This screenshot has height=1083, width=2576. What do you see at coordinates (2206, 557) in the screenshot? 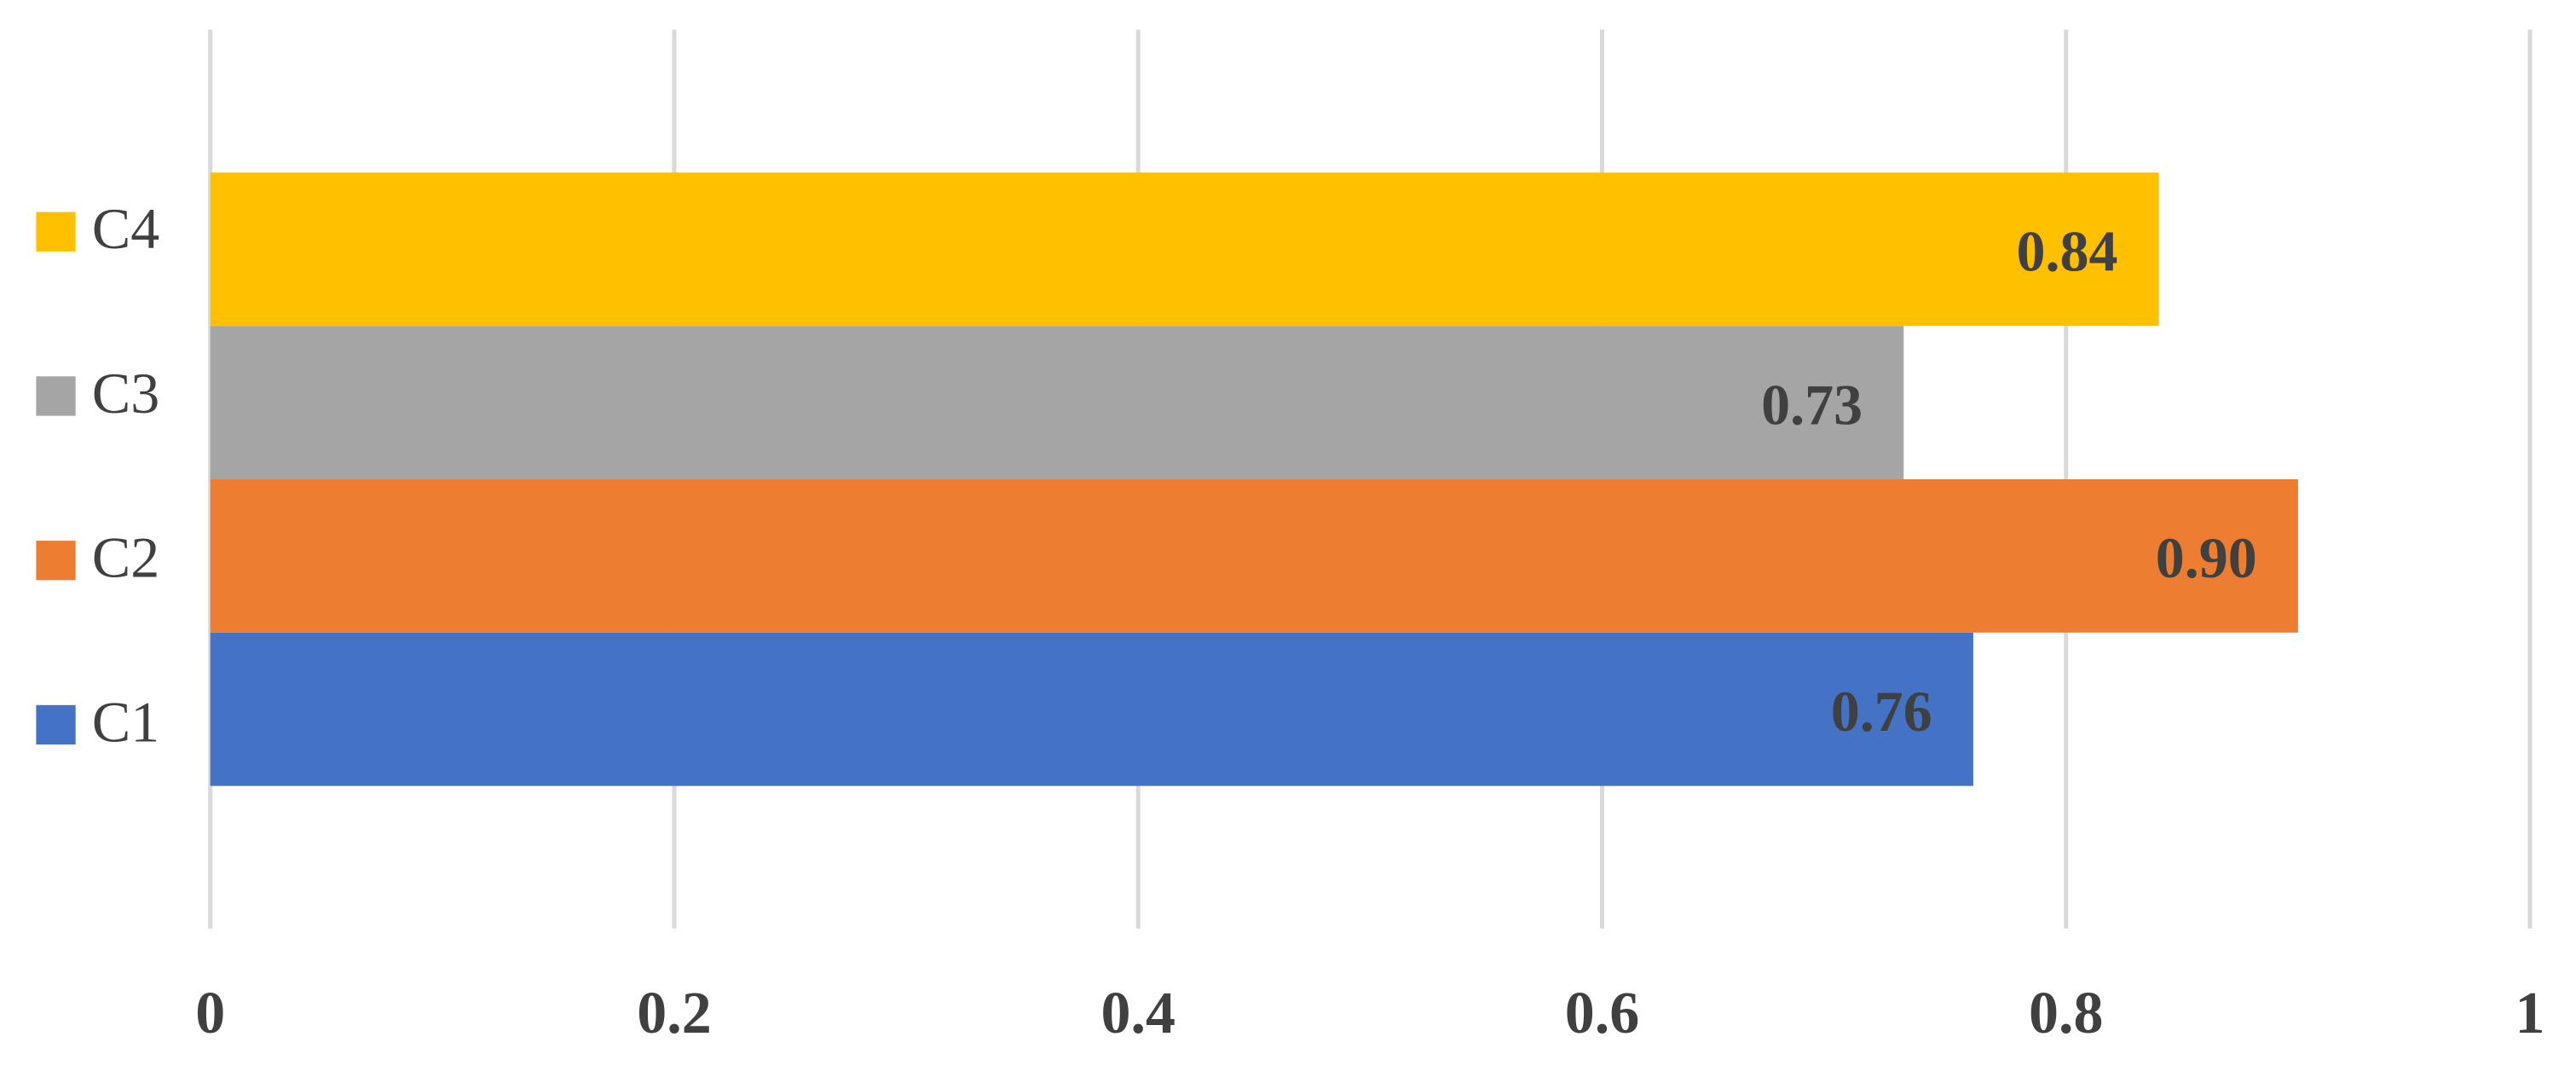
I see `data-label: 0.90` at bounding box center [2206, 557].